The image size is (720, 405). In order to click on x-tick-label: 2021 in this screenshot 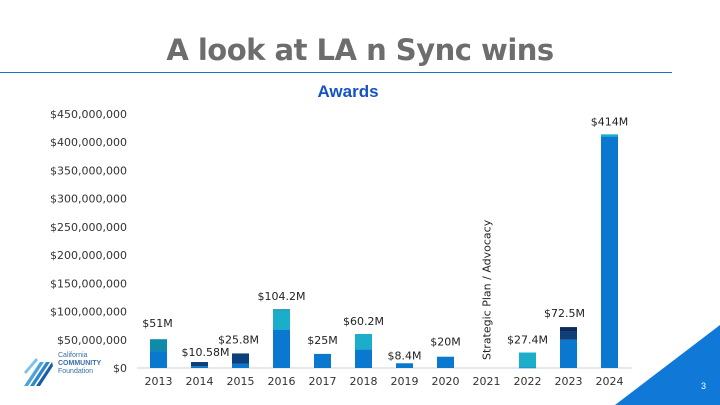, I will do `click(487, 381)`.